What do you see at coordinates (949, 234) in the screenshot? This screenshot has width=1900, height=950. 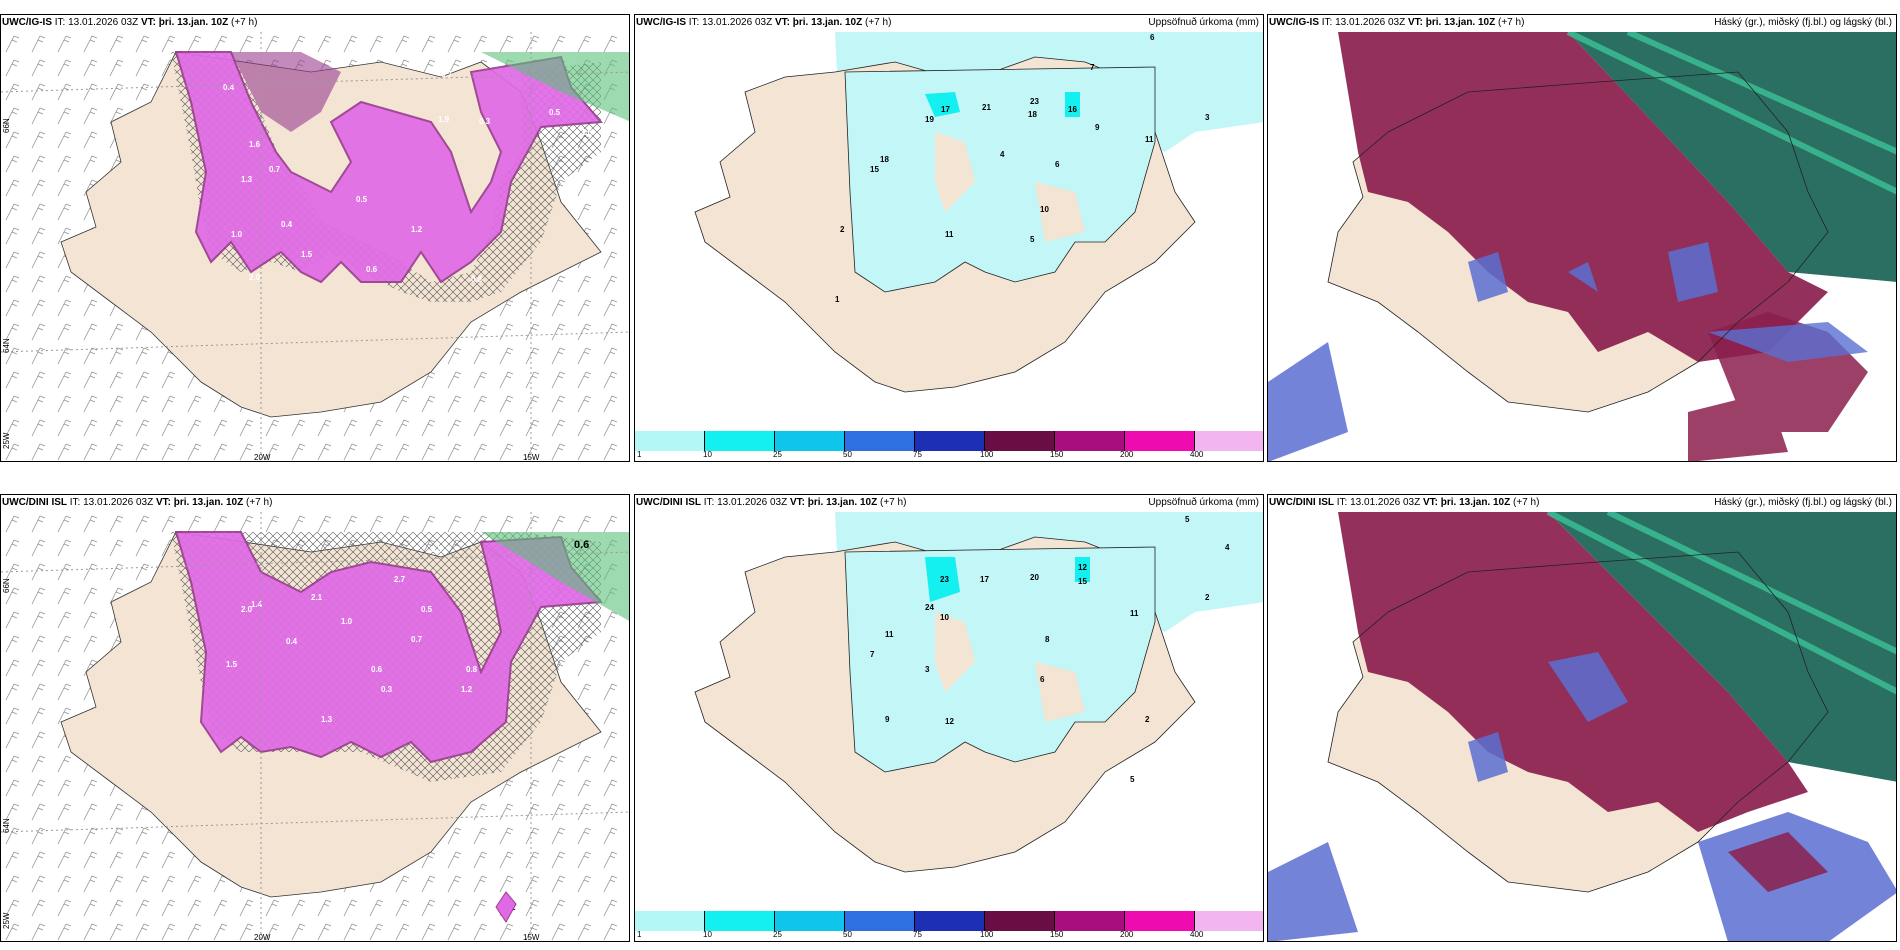 I see `svg-text: 11` at bounding box center [949, 234].